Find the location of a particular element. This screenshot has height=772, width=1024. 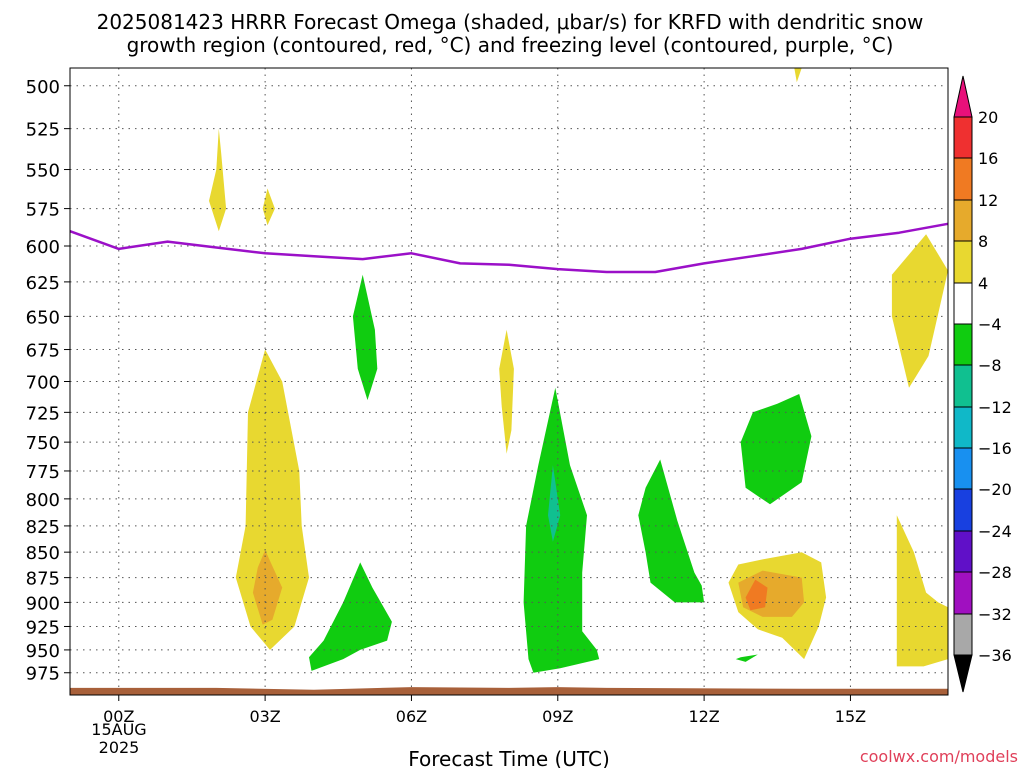

terrain-layer is located at coordinates (509, 691).